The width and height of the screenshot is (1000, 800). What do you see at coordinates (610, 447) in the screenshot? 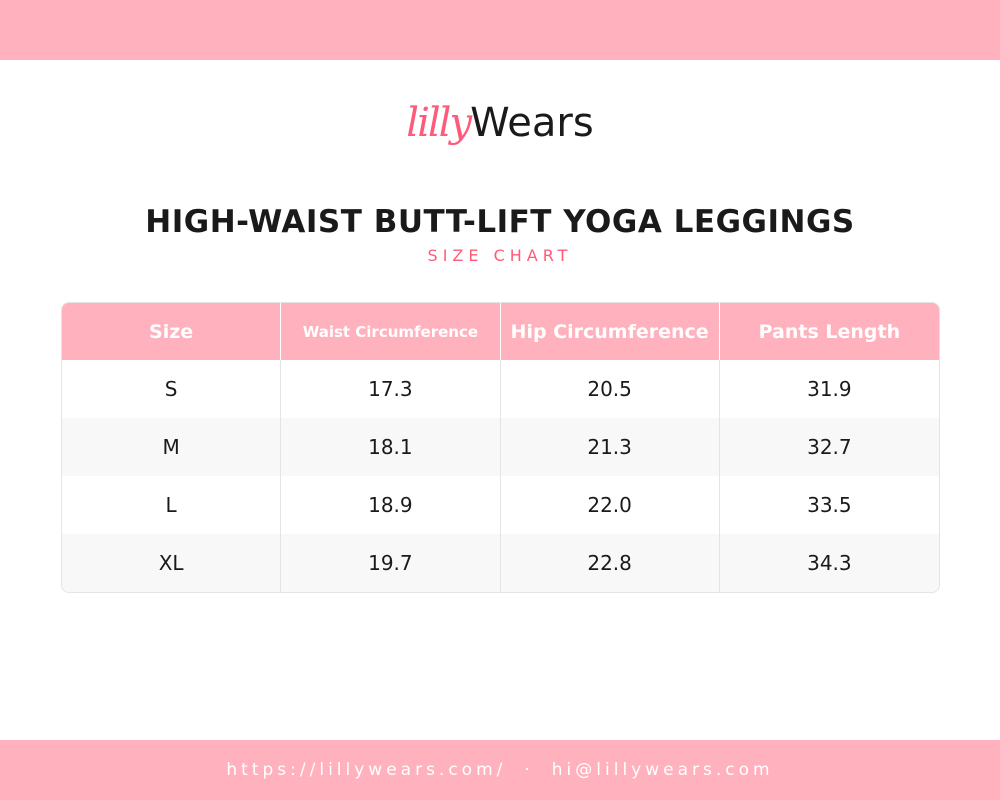
I see `table-cell: 21.3` at bounding box center [610, 447].